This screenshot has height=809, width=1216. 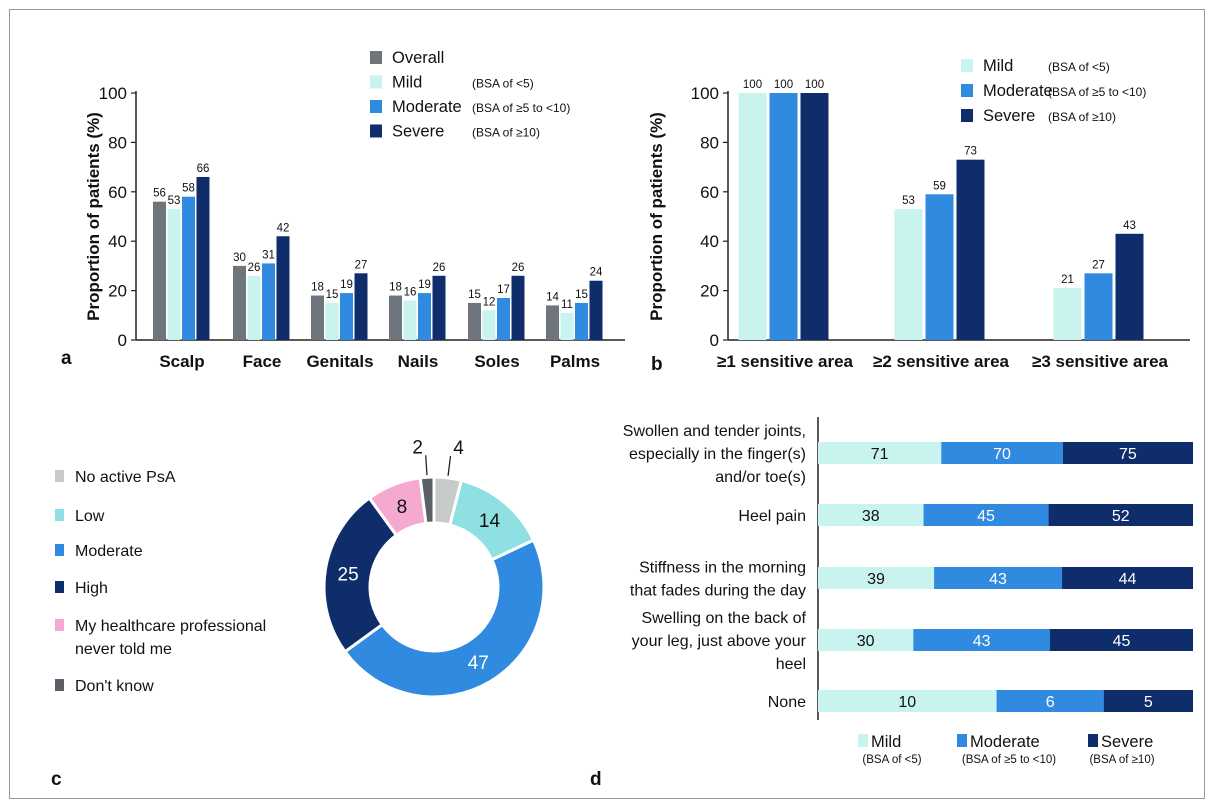 I want to click on bar-value-label: 59, so click(x=939, y=186).